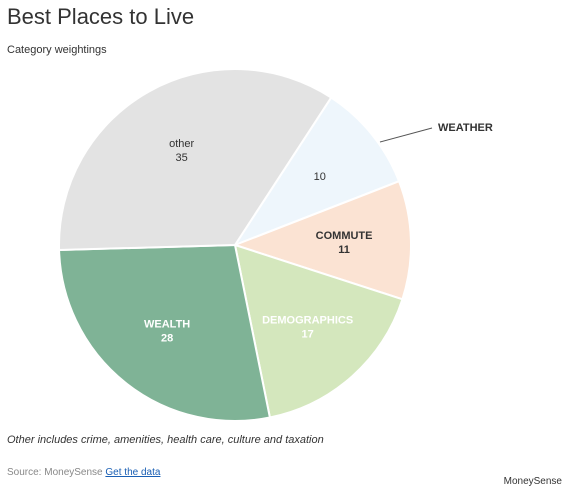  I want to click on slice-value-commute: 11, so click(344, 250).